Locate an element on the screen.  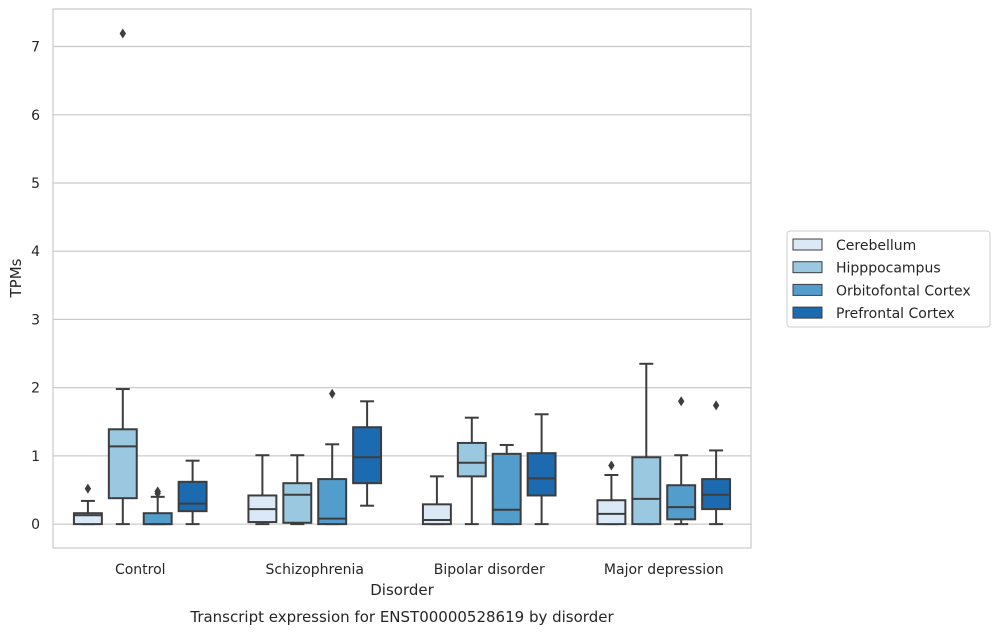
legend-label: Prefrontal Cortex is located at coordinates (895, 314).